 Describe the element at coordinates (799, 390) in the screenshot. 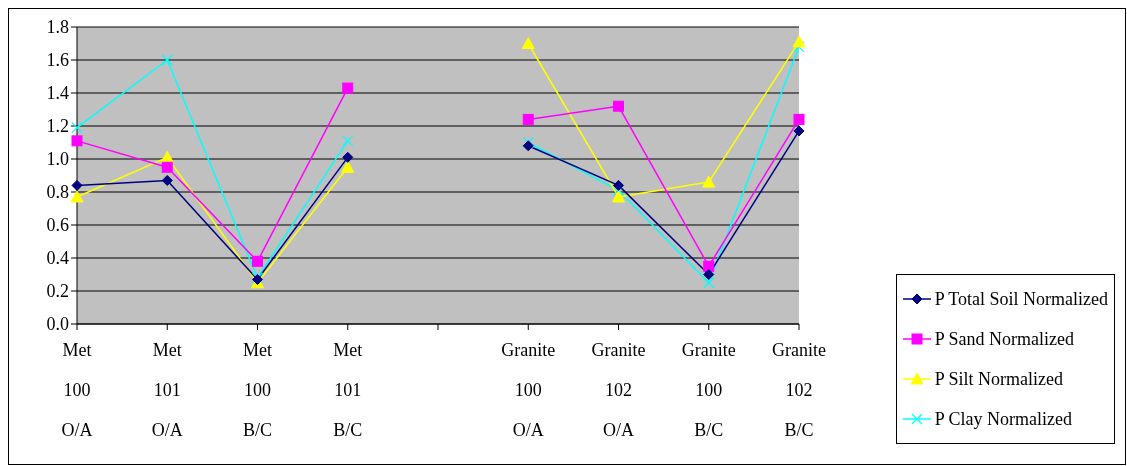

I see `x-tick-label: Granite 102 B/C` at that location.